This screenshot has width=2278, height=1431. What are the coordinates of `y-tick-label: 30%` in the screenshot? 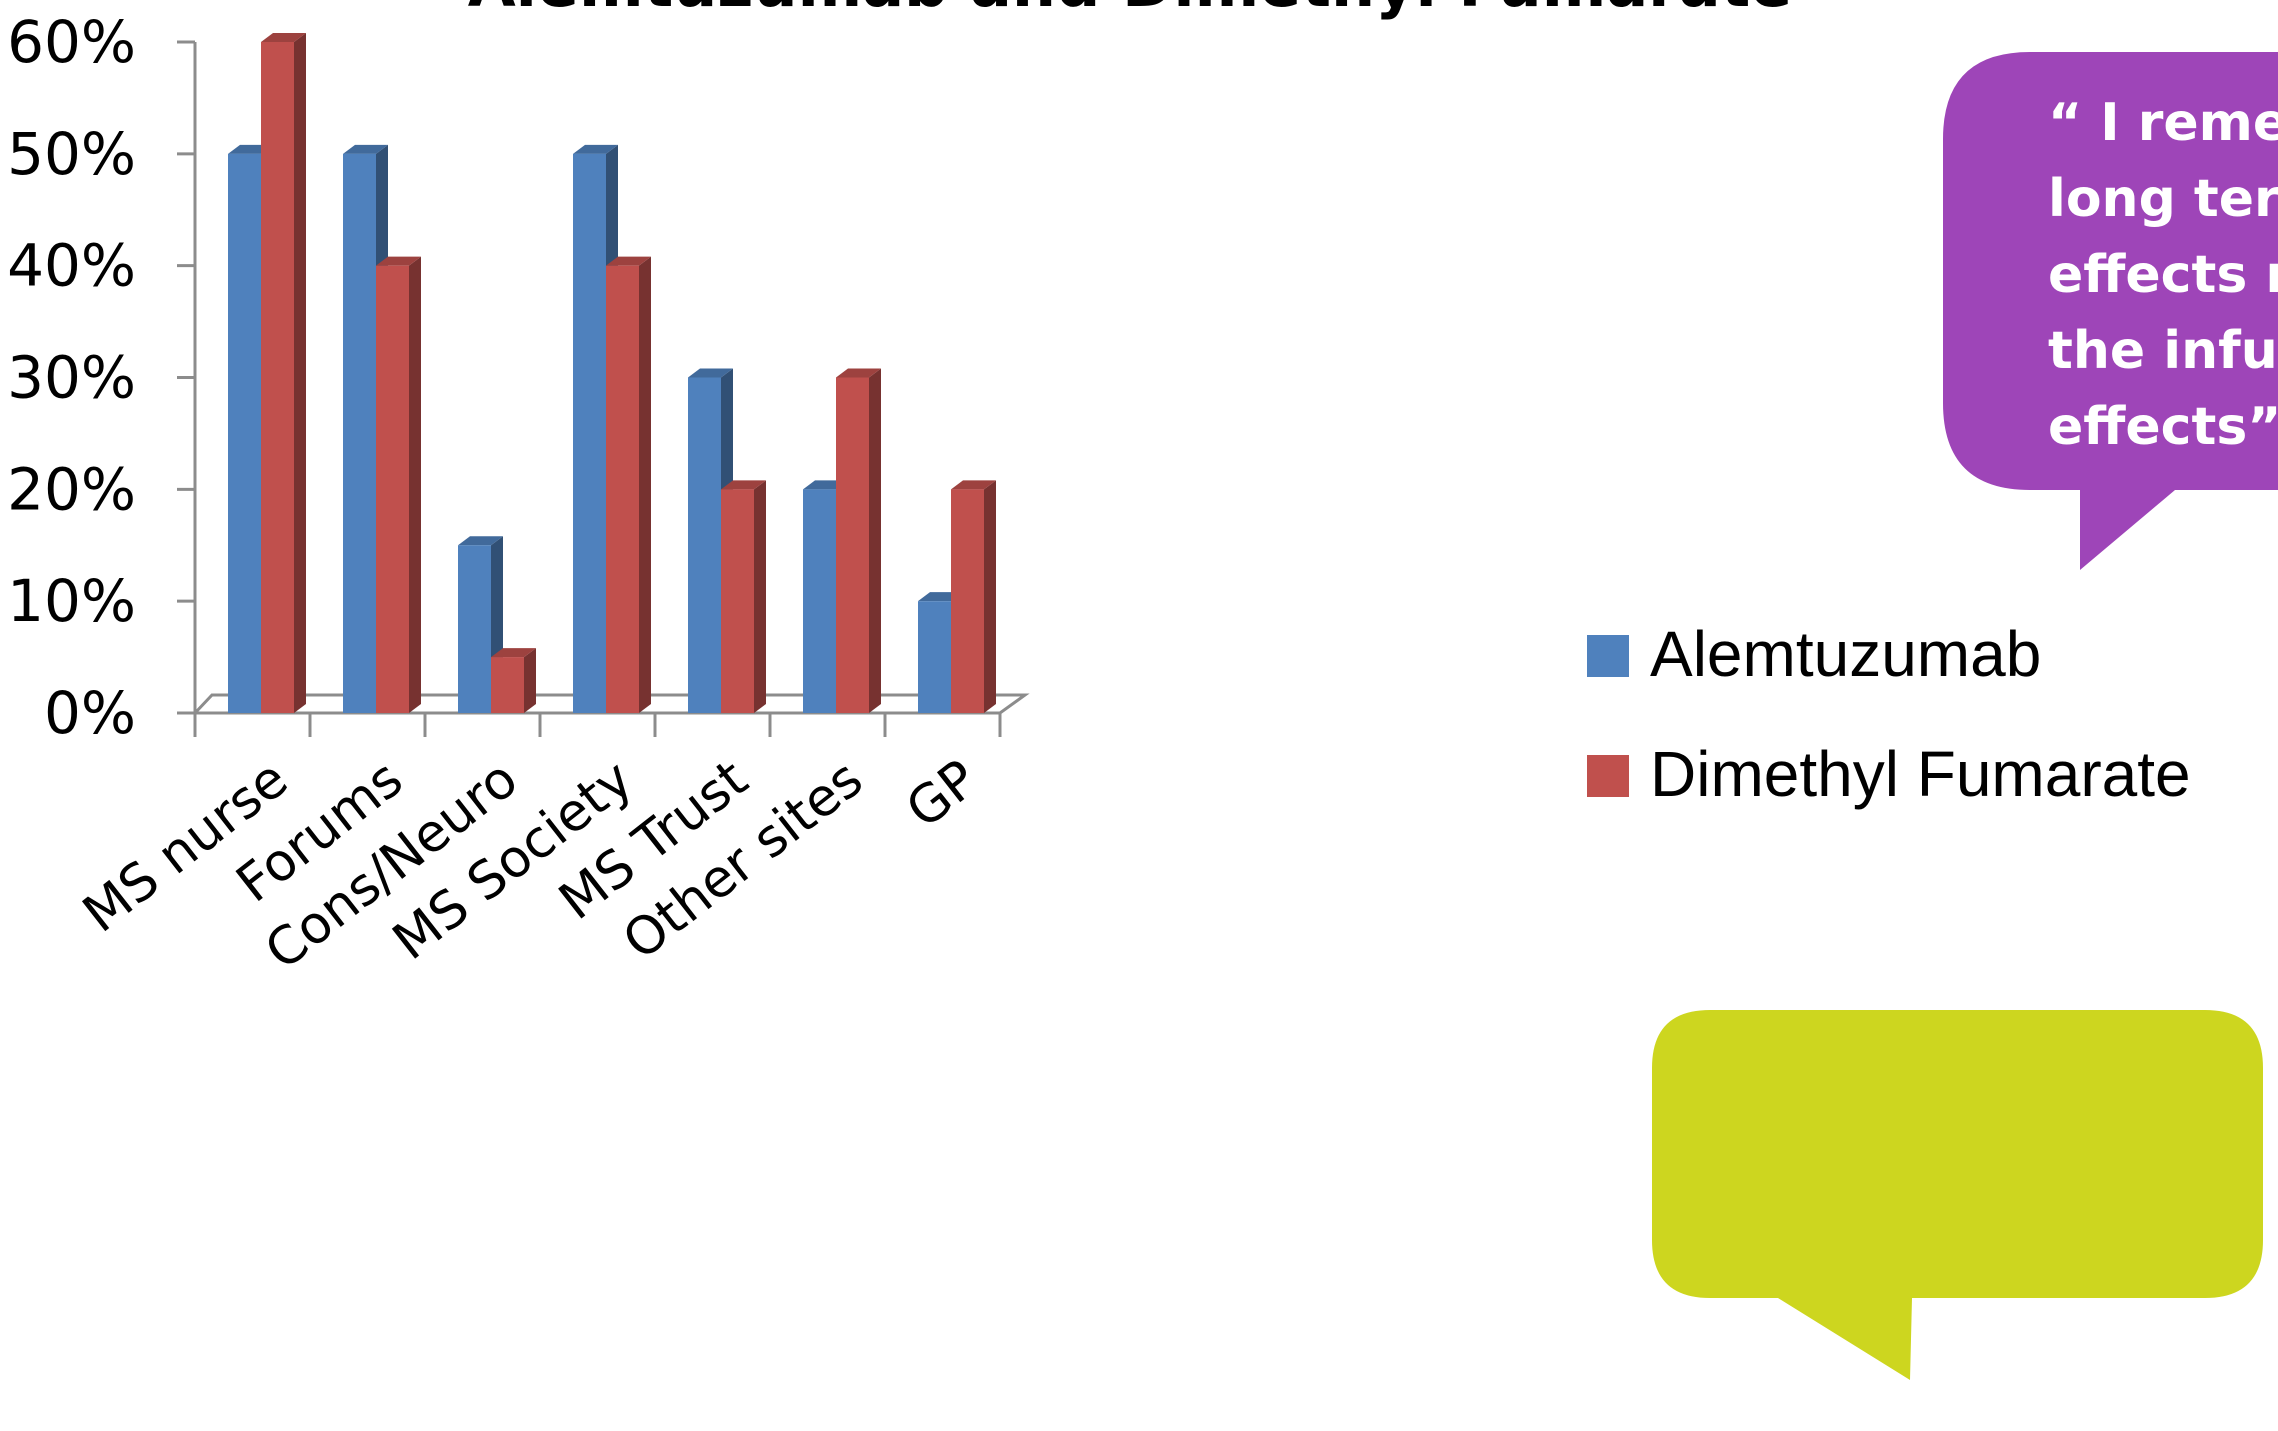 It's located at (71, 378).